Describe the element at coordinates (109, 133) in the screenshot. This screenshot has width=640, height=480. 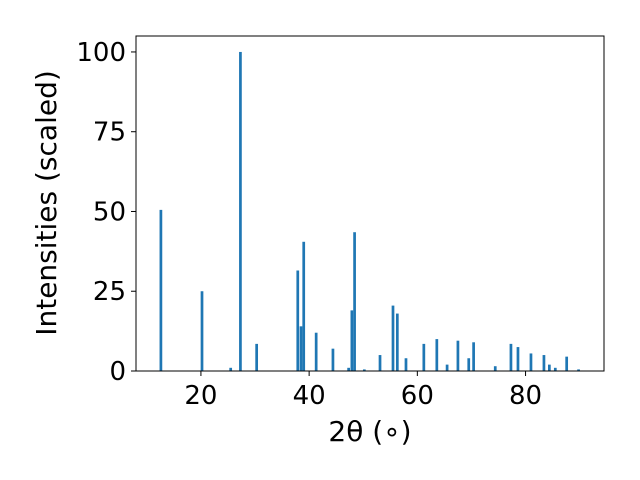
I see `y-tick-label: 75` at that location.